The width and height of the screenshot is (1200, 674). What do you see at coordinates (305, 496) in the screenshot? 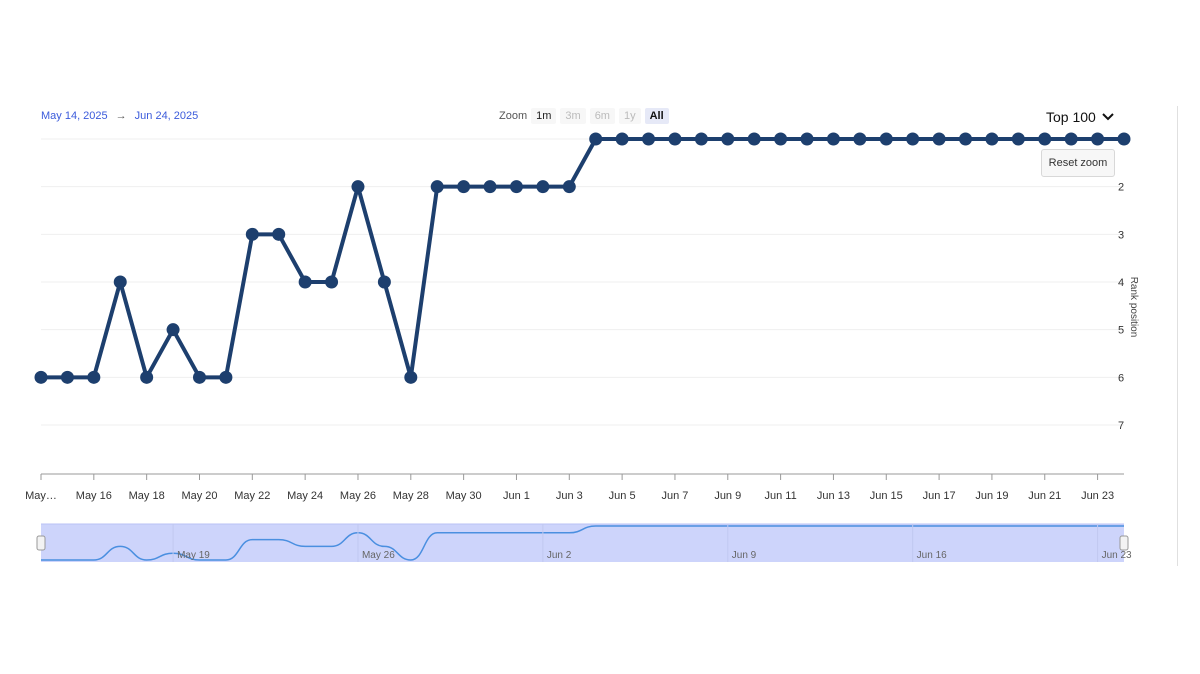
I see `x-tick-label: May 24` at bounding box center [305, 496].